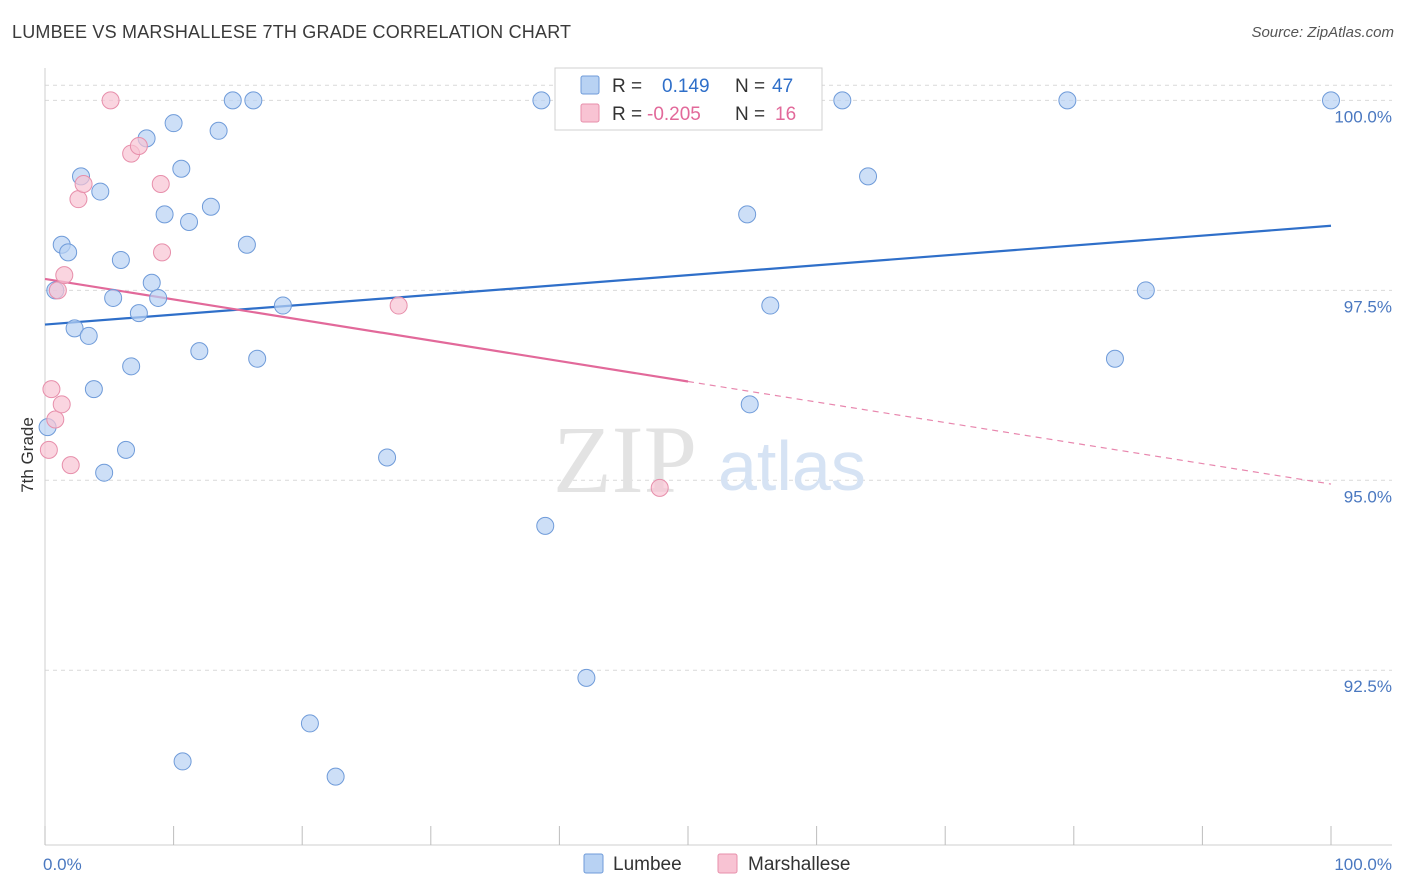 This screenshot has width=1406, height=892. I want to click on legend-n-label-lumbee: N =, so click(750, 86).